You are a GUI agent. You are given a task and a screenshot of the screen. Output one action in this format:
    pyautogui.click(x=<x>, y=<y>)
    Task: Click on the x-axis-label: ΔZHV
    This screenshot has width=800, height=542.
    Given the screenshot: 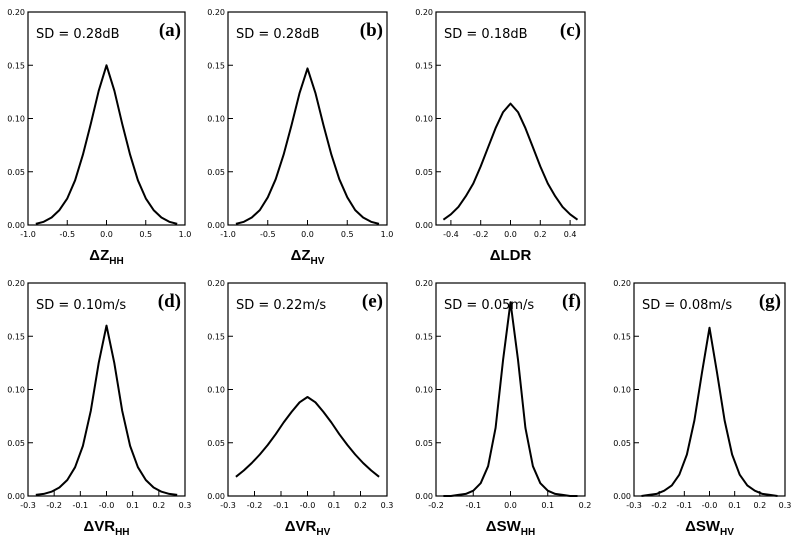 What is the action you would take?
    pyautogui.click(x=308, y=257)
    